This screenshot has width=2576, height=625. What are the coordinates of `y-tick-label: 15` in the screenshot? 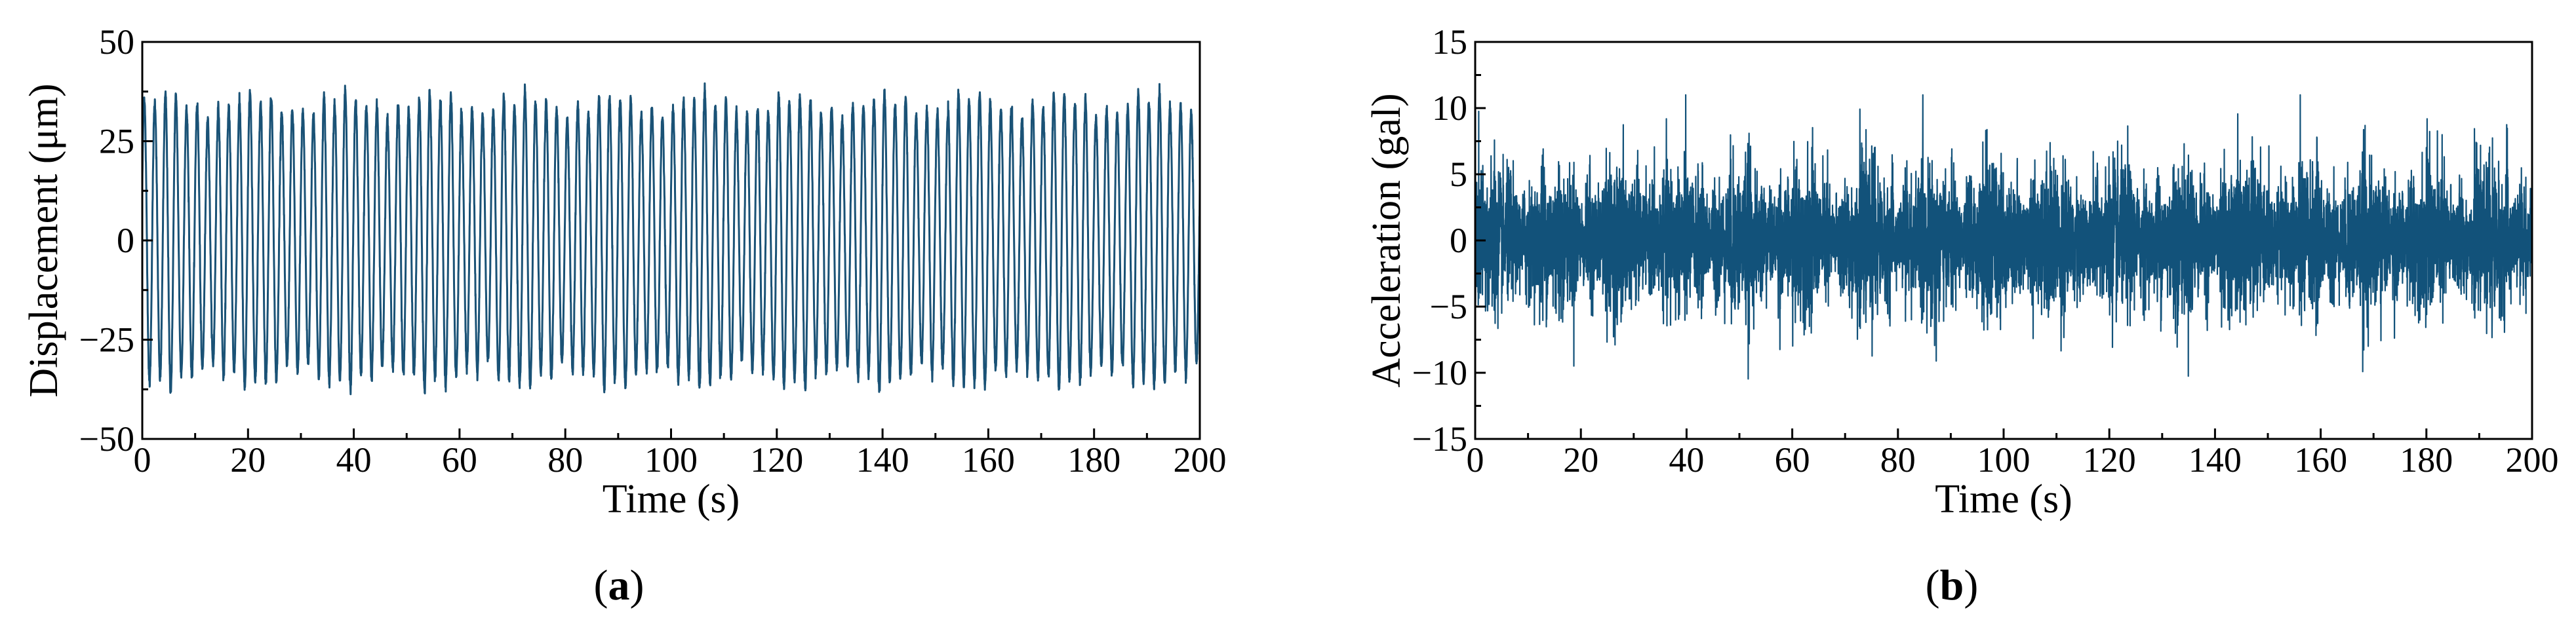 It's located at (1449, 42).